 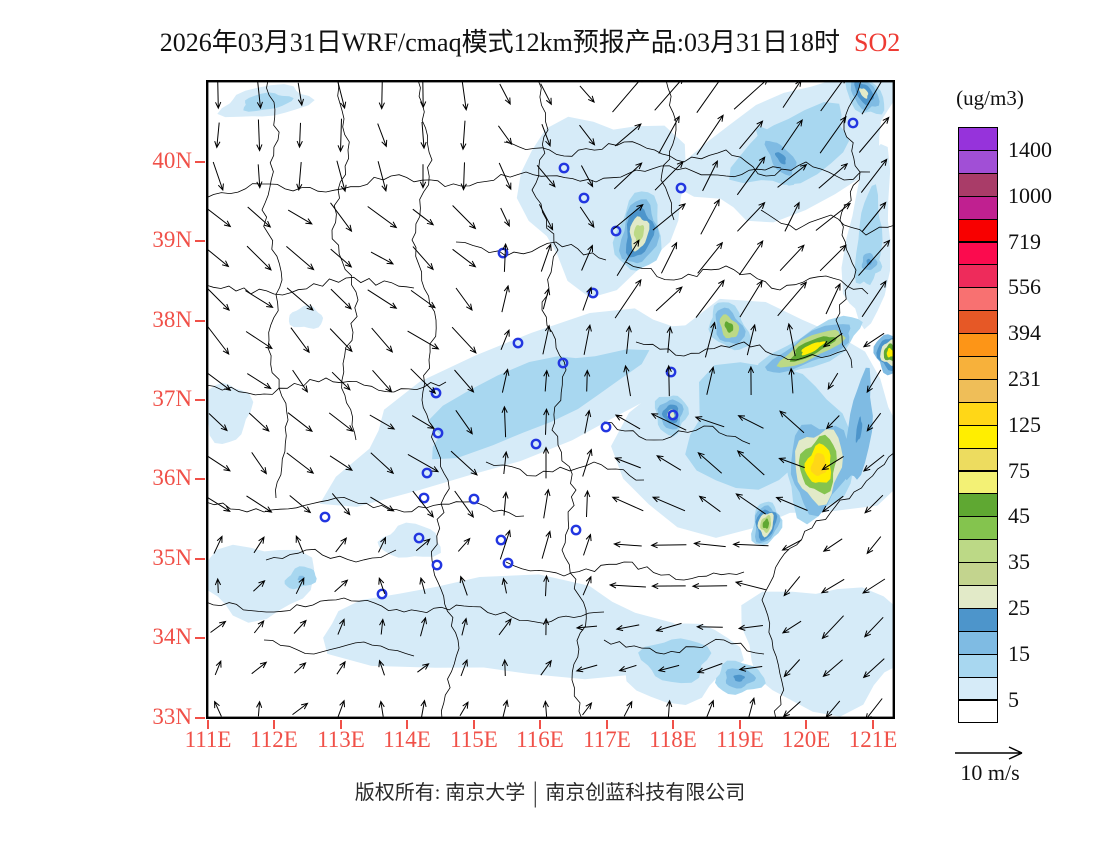 What do you see at coordinates (1019, 562) in the screenshot?
I see `colorbar-label: 35` at bounding box center [1019, 562].